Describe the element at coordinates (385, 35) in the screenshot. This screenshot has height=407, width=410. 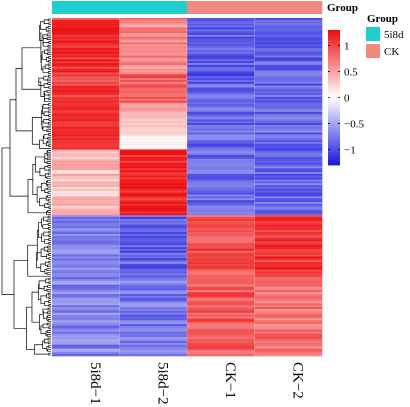
I see `group-legend: Group 5i8d CK` at that location.